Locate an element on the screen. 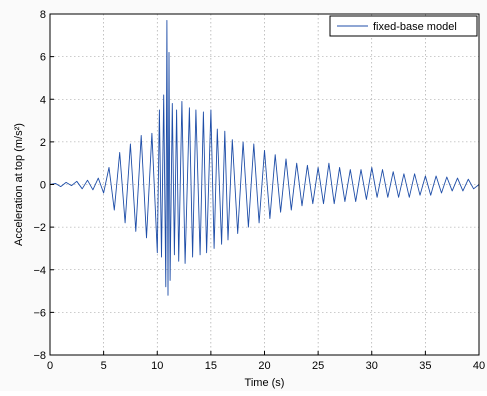 This screenshot has width=487, height=396. legend-label: fixed-base model is located at coordinates (415, 27).